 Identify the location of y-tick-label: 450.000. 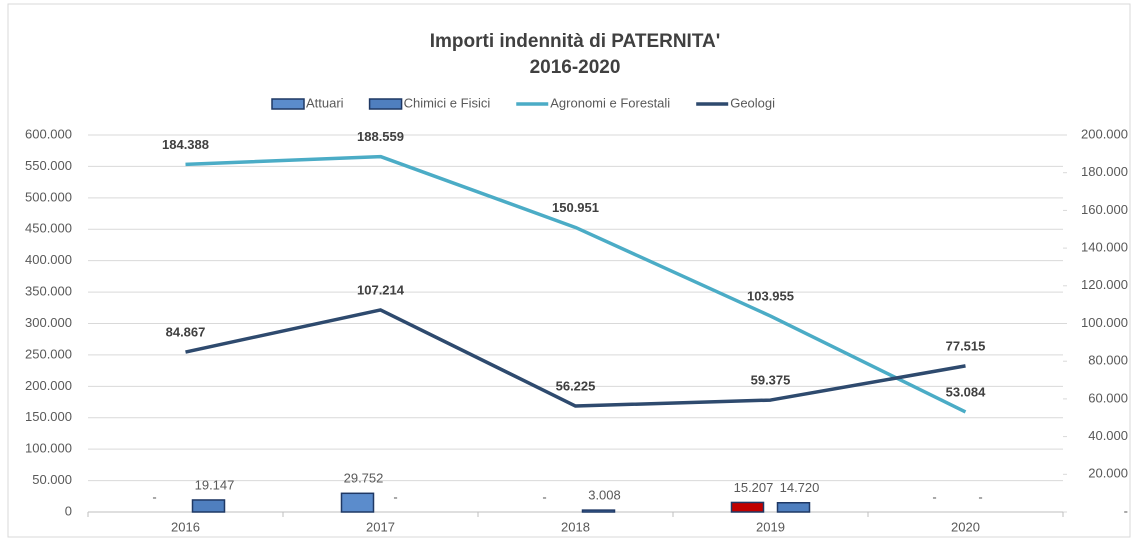
(48, 228).